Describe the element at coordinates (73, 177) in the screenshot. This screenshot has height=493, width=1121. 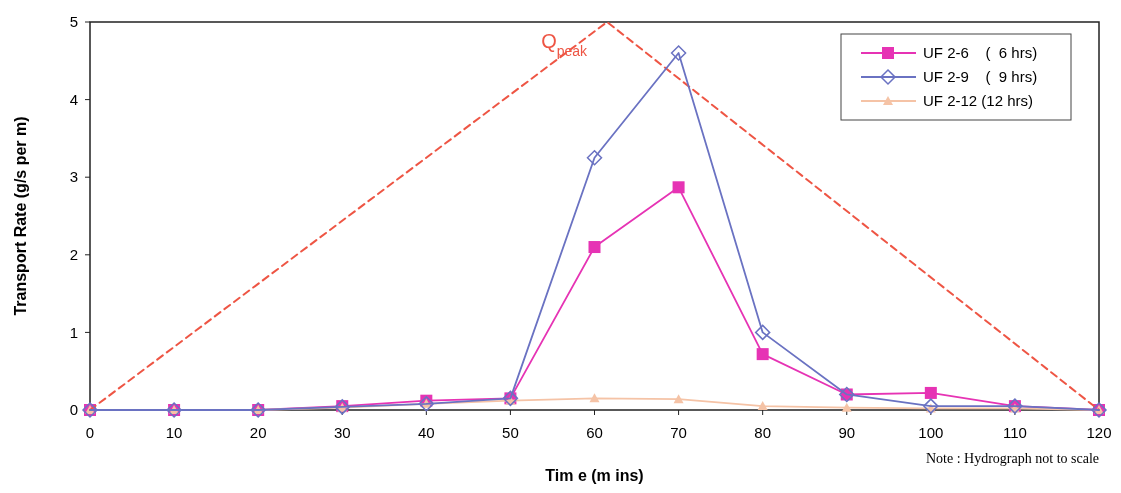
I see `y-tick-label: 3` at that location.